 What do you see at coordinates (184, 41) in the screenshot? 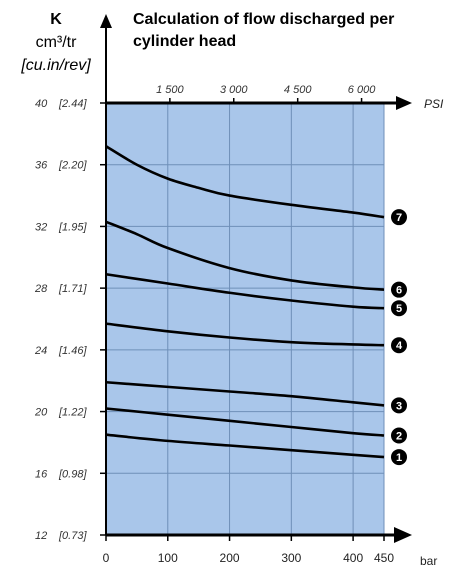
I see `chart-title-line-2: cylinder head` at bounding box center [184, 41].